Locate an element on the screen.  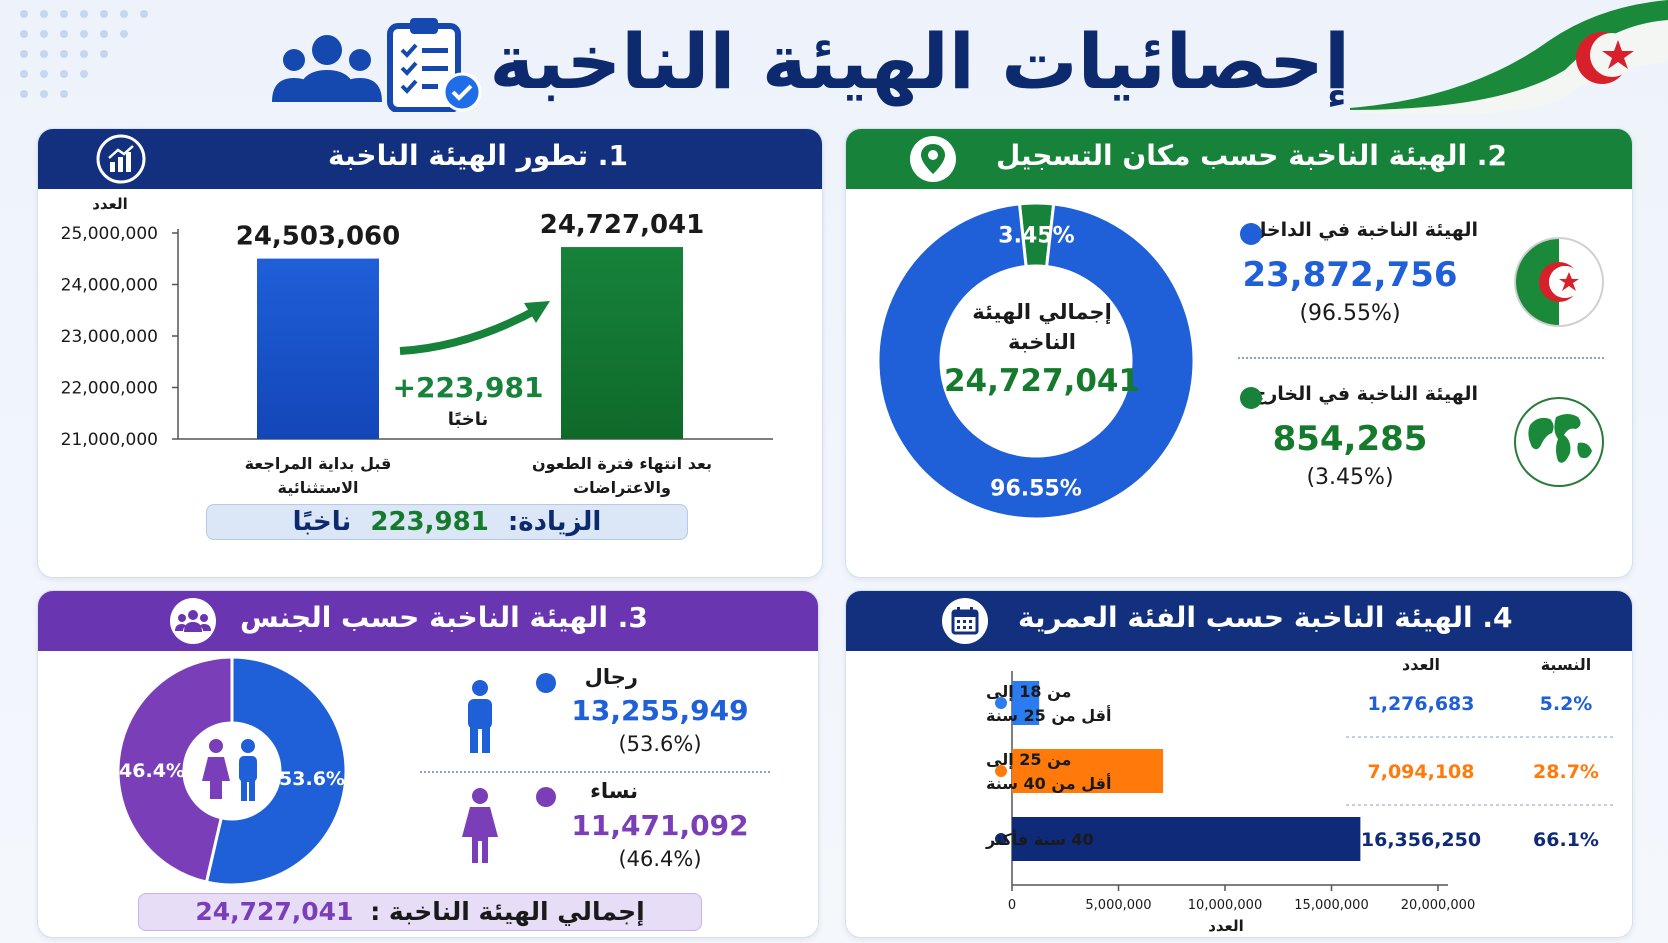
man-icon is located at coordinates (480, 716).